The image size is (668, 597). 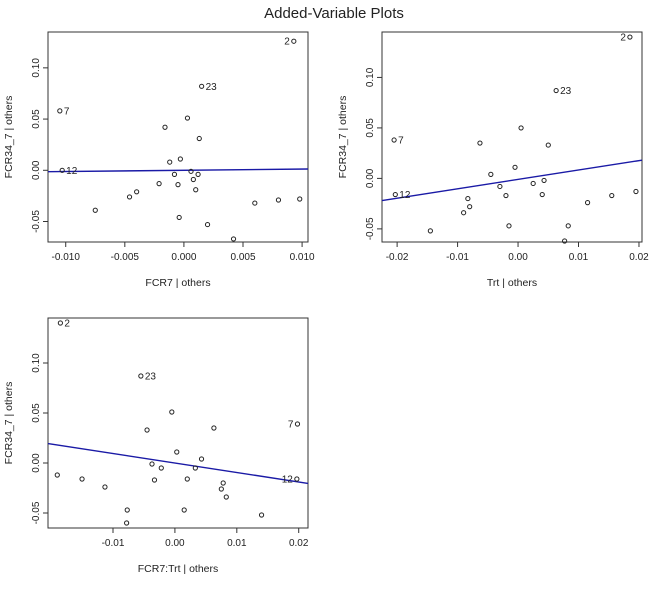 What do you see at coordinates (66, 257) in the screenshot?
I see `x-tick-label: -0.010` at bounding box center [66, 257].